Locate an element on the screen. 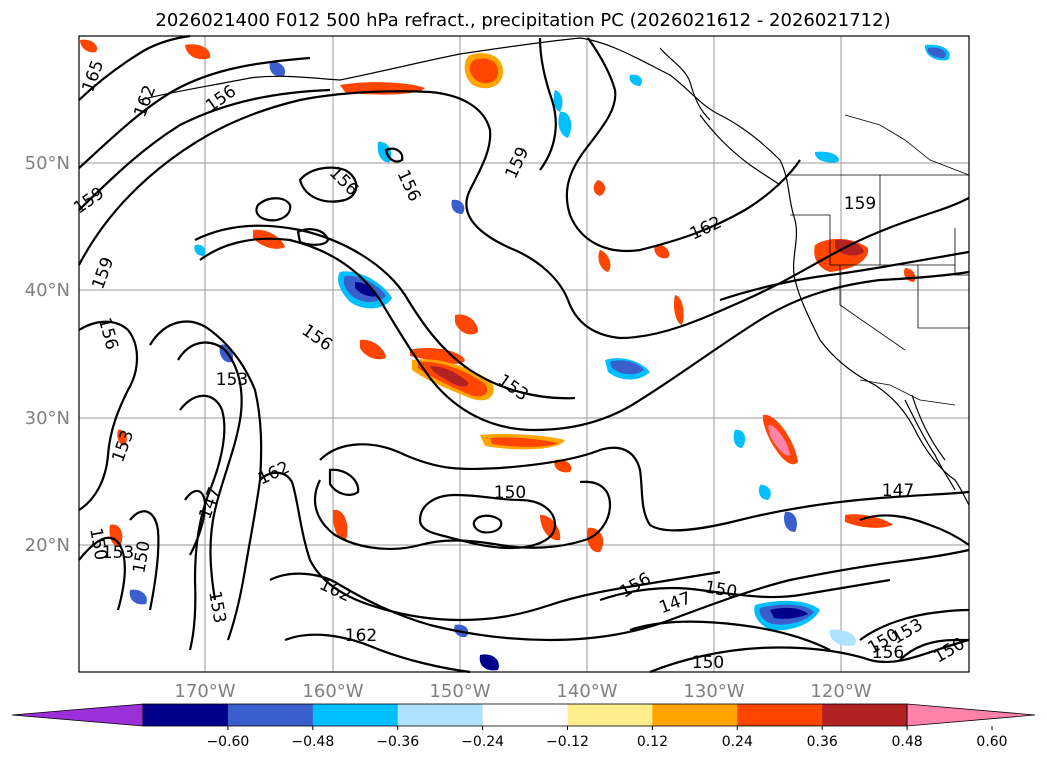 This screenshot has width=1047, height=765. lat-label: 40°N is located at coordinates (47, 290).